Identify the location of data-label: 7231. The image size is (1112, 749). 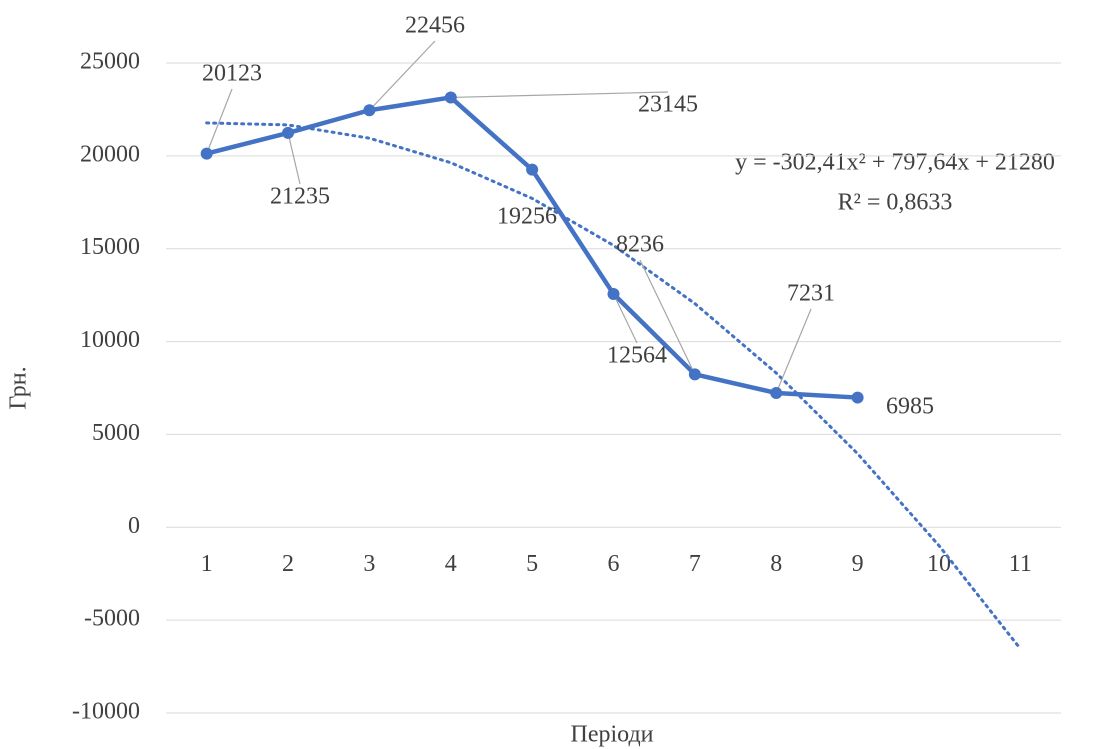
(811, 294).